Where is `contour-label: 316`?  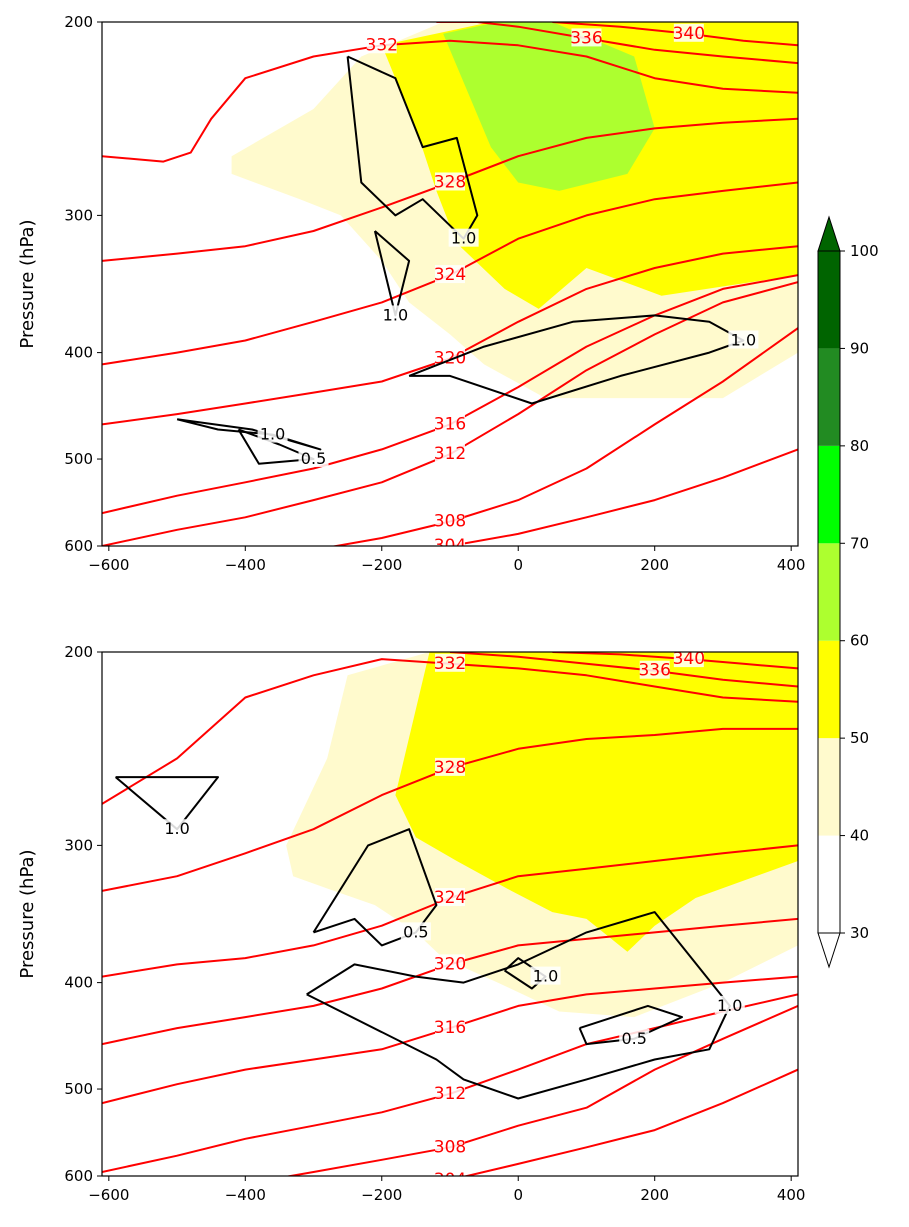 contour-label: 316 is located at coordinates (450, 1028).